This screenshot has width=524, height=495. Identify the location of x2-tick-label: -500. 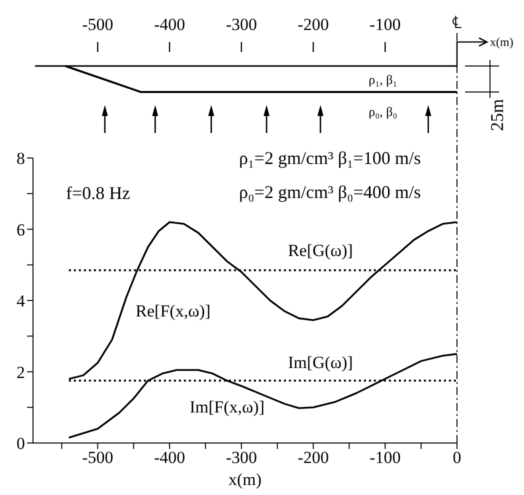
(98, 24).